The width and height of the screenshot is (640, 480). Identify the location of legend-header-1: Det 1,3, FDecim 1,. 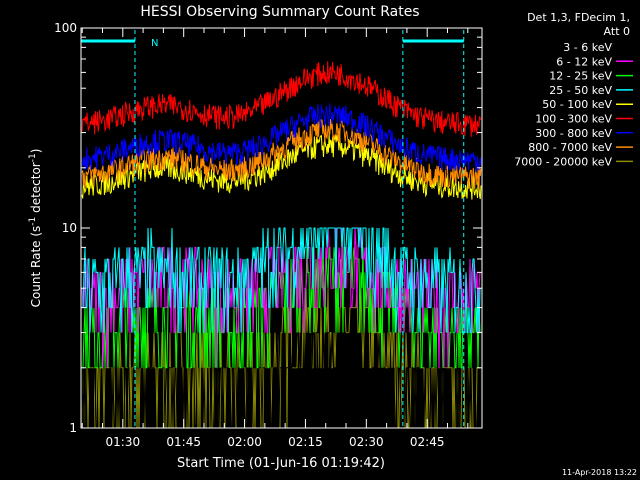
(578, 17).